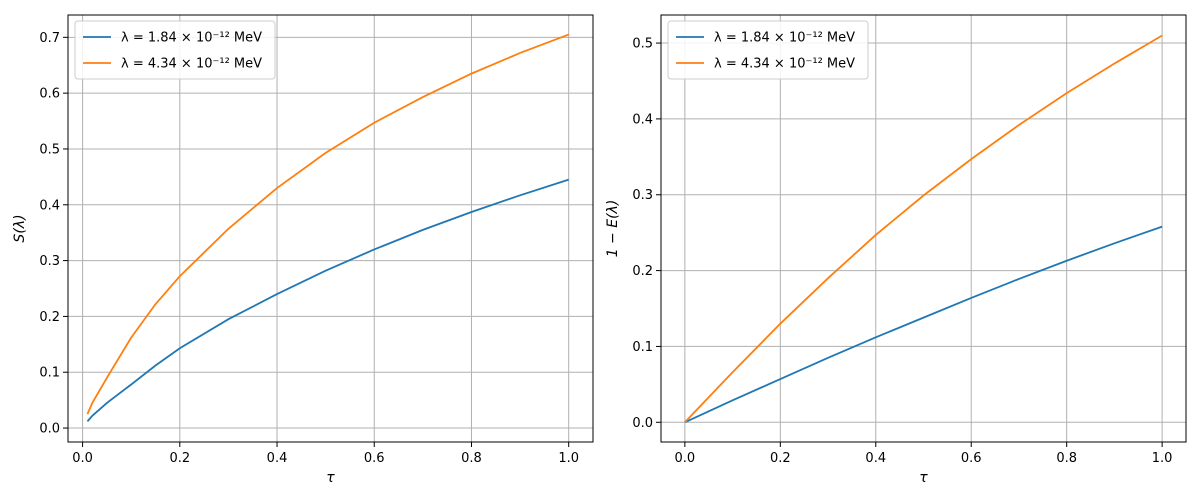 The height and width of the screenshot is (500, 1200). What do you see at coordinates (613, 229) in the screenshot?
I see `y-axis-label: 1 − E(λ)` at bounding box center [613, 229].